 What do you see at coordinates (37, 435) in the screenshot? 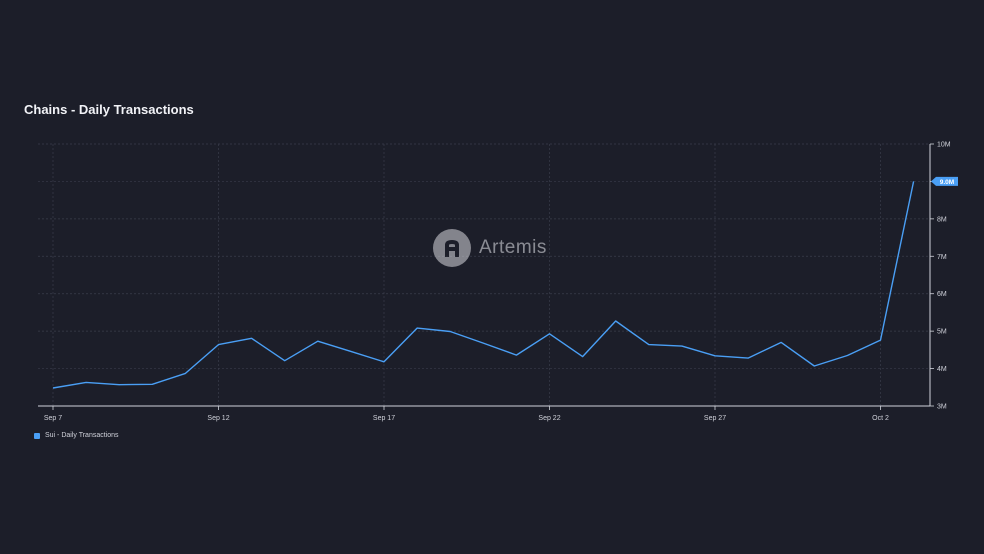
I see `legend-swatch` at bounding box center [37, 435].